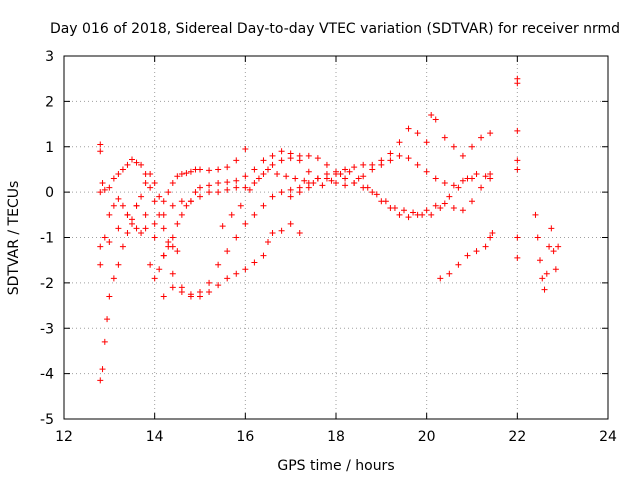 This screenshot has width=640, height=480. Describe the element at coordinates (47, 238) in the screenshot. I see `y-tick-labels: -5 -4 -3 -2 -1 0 1 2 3` at that location.